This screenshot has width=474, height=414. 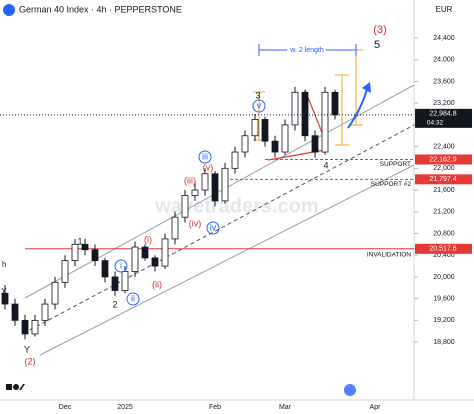 I want to click on x-tick-label: Dec, so click(x=65, y=407).